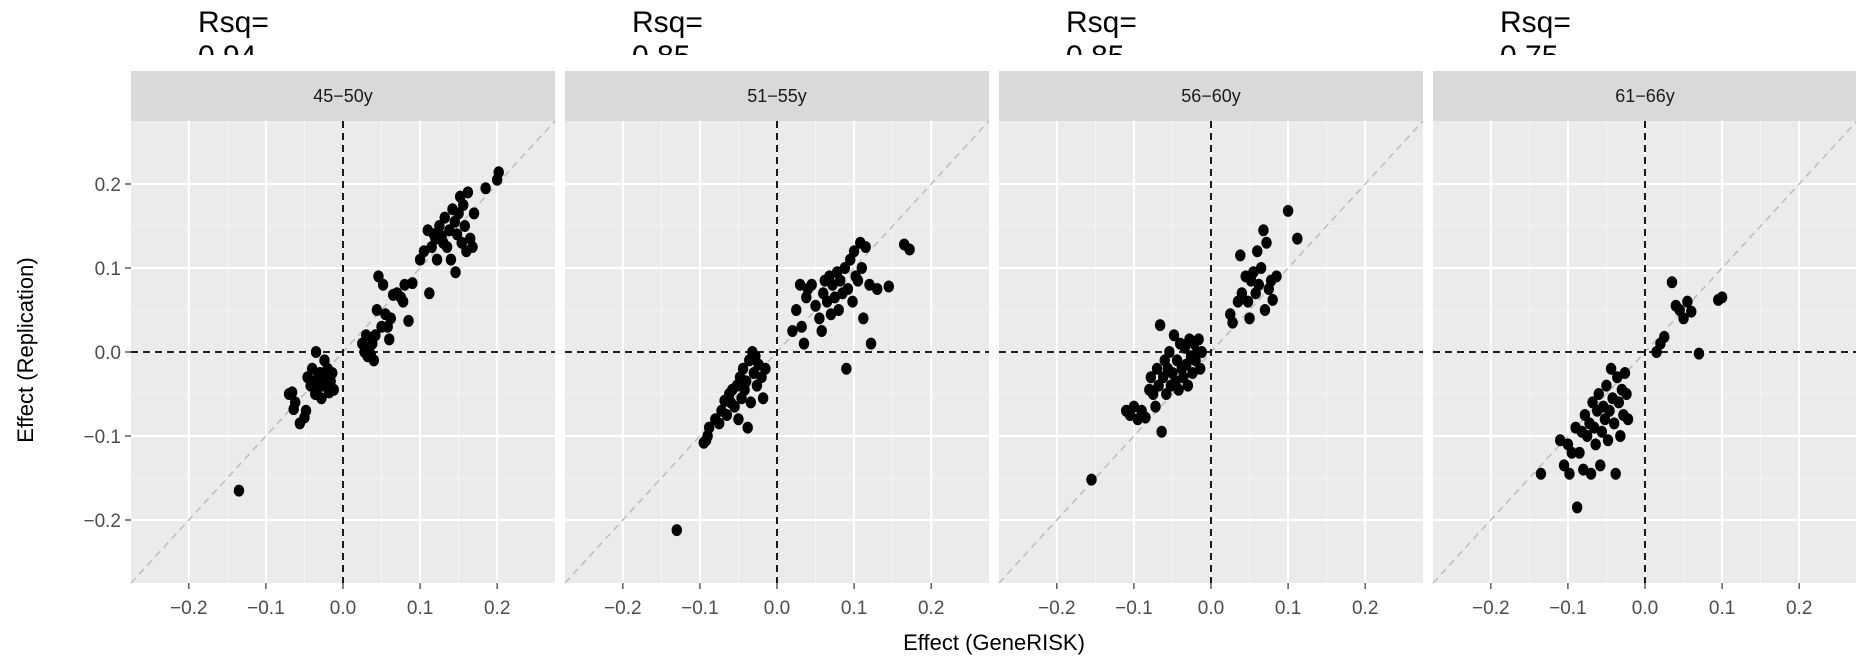 This screenshot has width=1856, height=660. I want to click on rsq-annotation: Rsq=0.94, so click(233, 39).